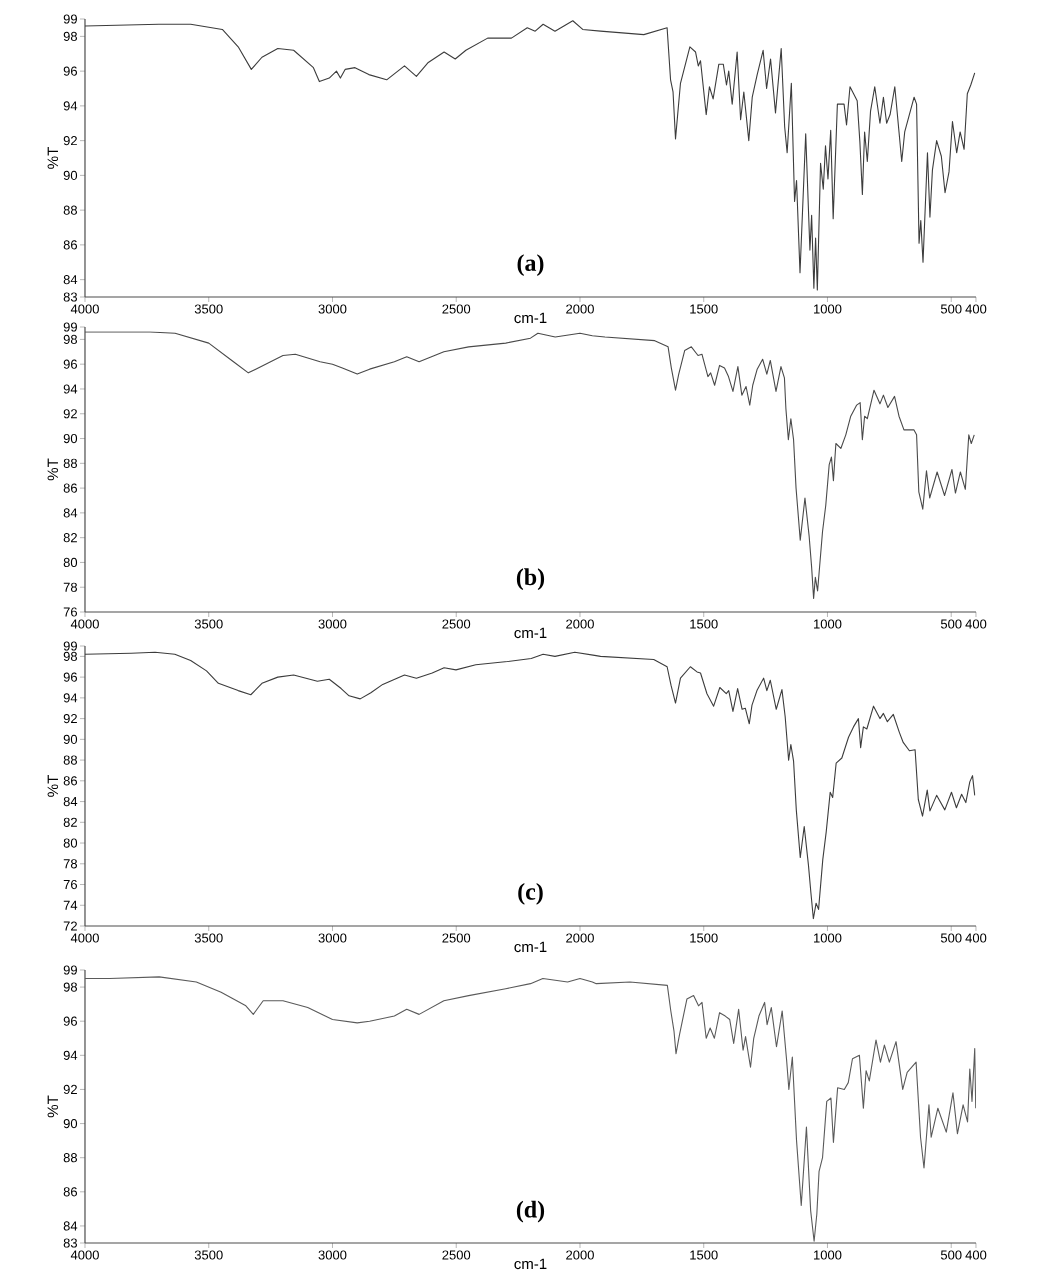 This screenshot has height=1274, width=1049. I want to click on annotation: (d), so click(530, 1211).